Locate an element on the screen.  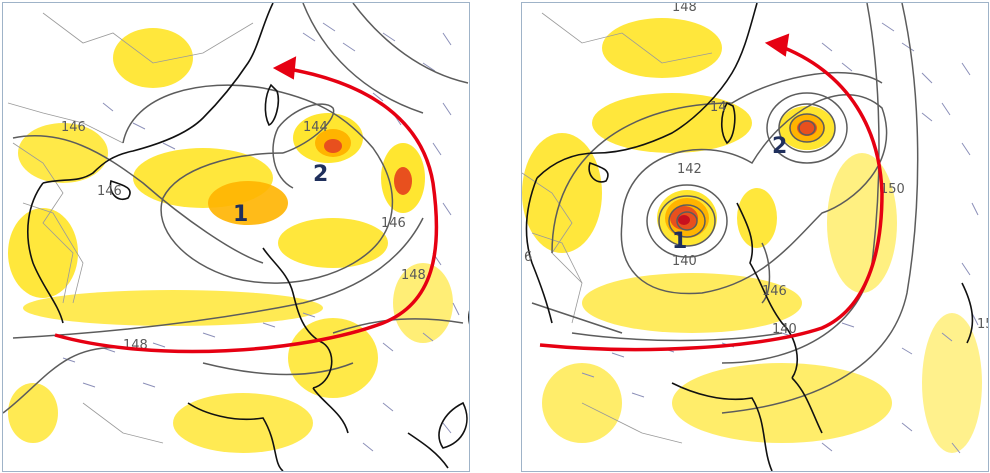
contour-label: 6 is located at coordinates (528, 257).